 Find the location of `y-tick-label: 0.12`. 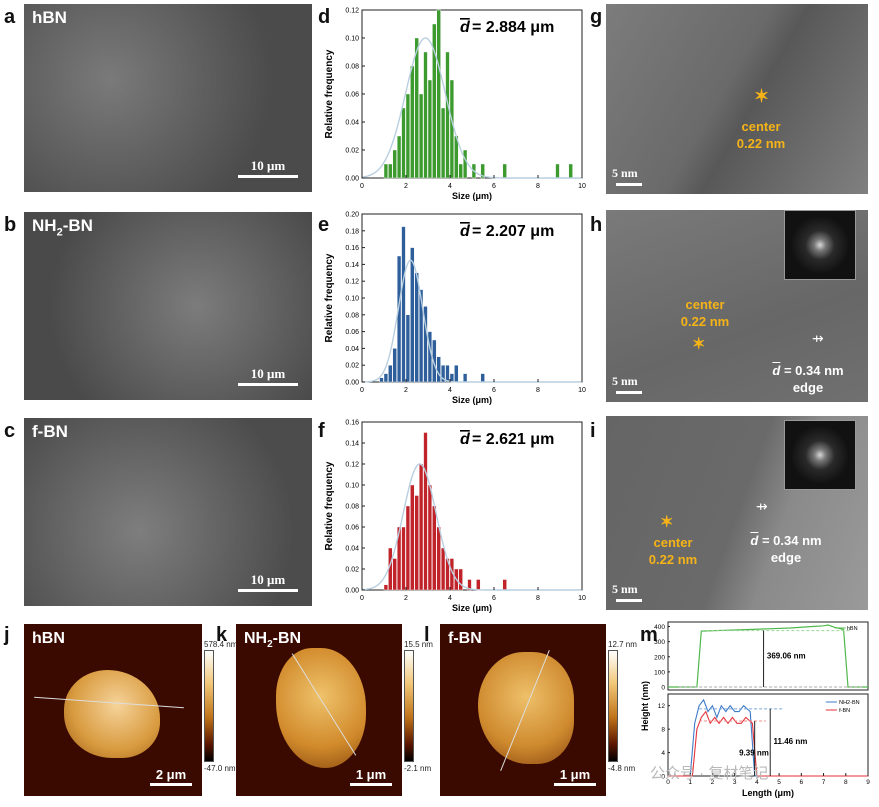

y-tick-label: 0.12 is located at coordinates (352, 465).